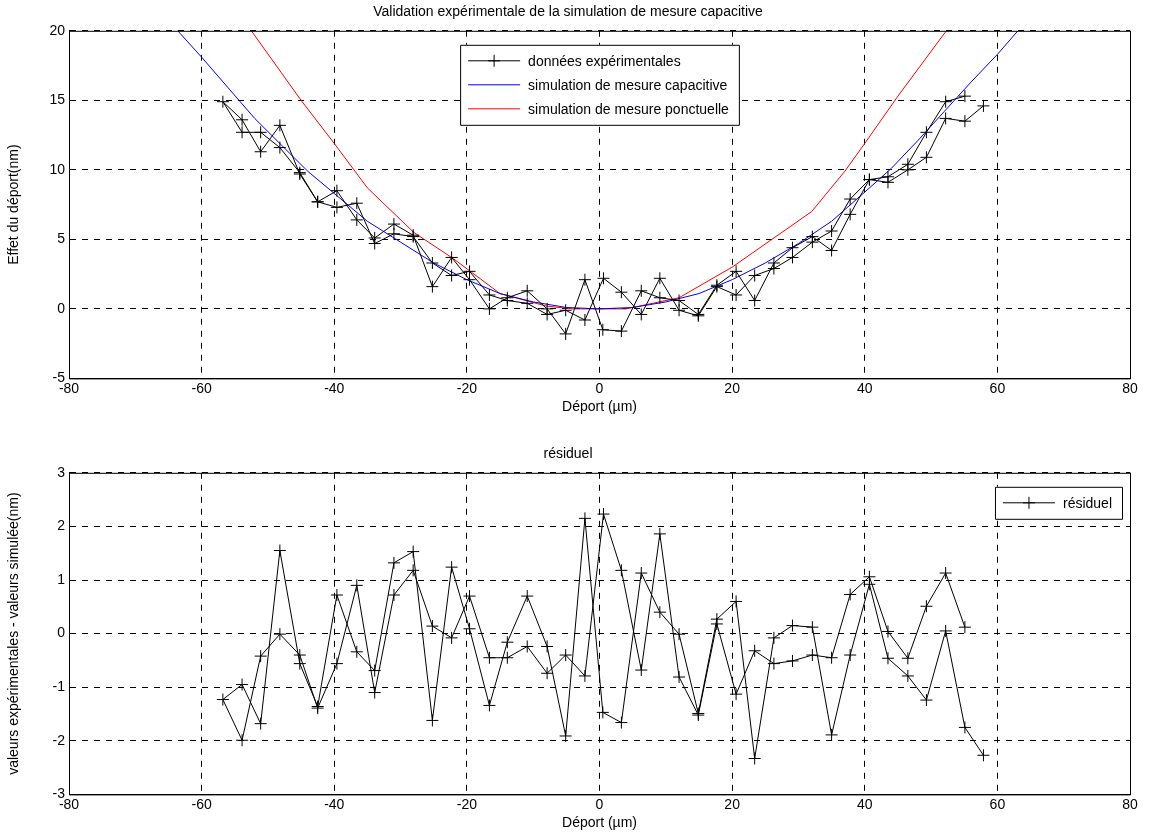 Image resolution: width=1150 pixels, height=832 pixels. I want to click on legend-label: simulation de mesure ponctuelle, so click(629, 108).